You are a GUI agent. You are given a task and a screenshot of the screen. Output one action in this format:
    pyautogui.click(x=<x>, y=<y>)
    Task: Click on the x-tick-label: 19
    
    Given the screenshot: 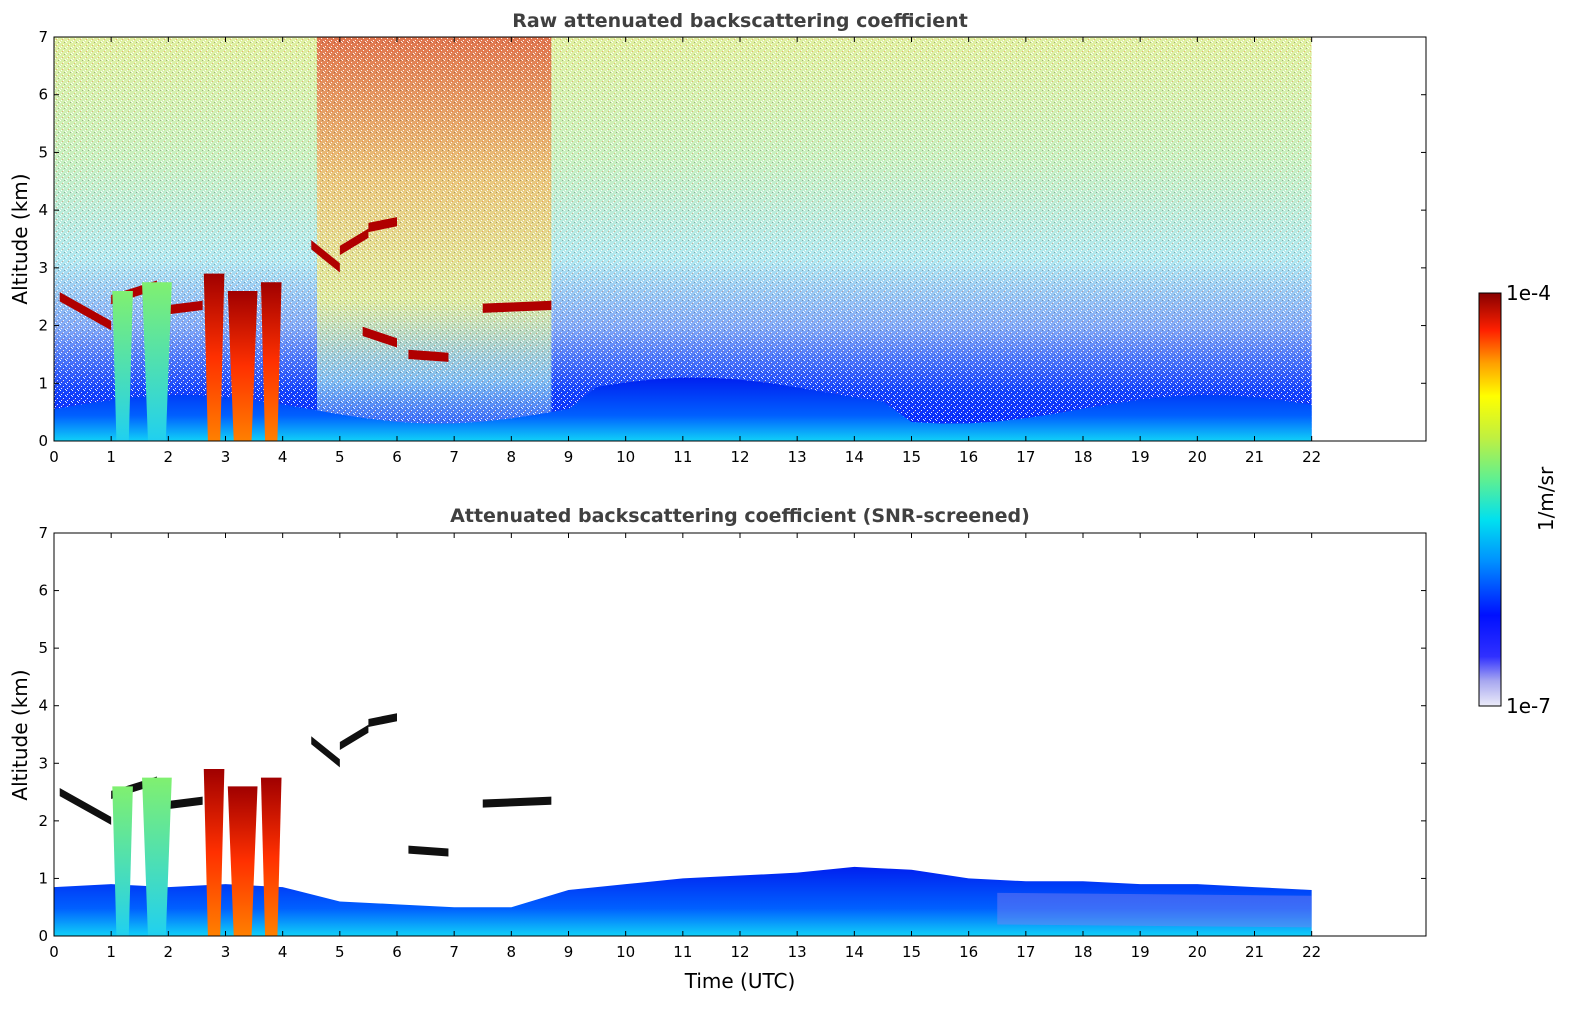 What is the action you would take?
    pyautogui.click(x=1140, y=952)
    